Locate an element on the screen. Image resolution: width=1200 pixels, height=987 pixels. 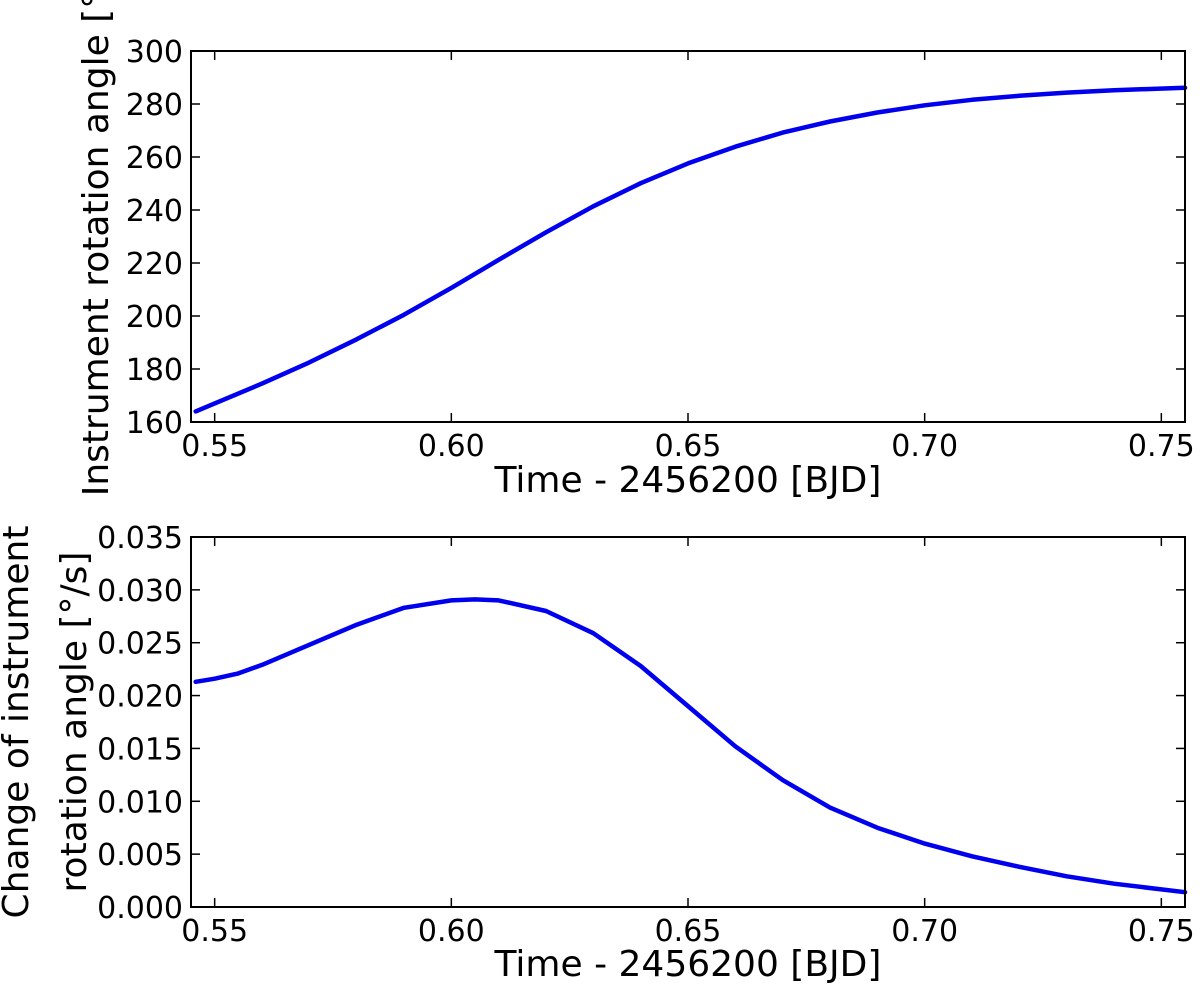
y-tick-label: 280 is located at coordinates (154, 105).